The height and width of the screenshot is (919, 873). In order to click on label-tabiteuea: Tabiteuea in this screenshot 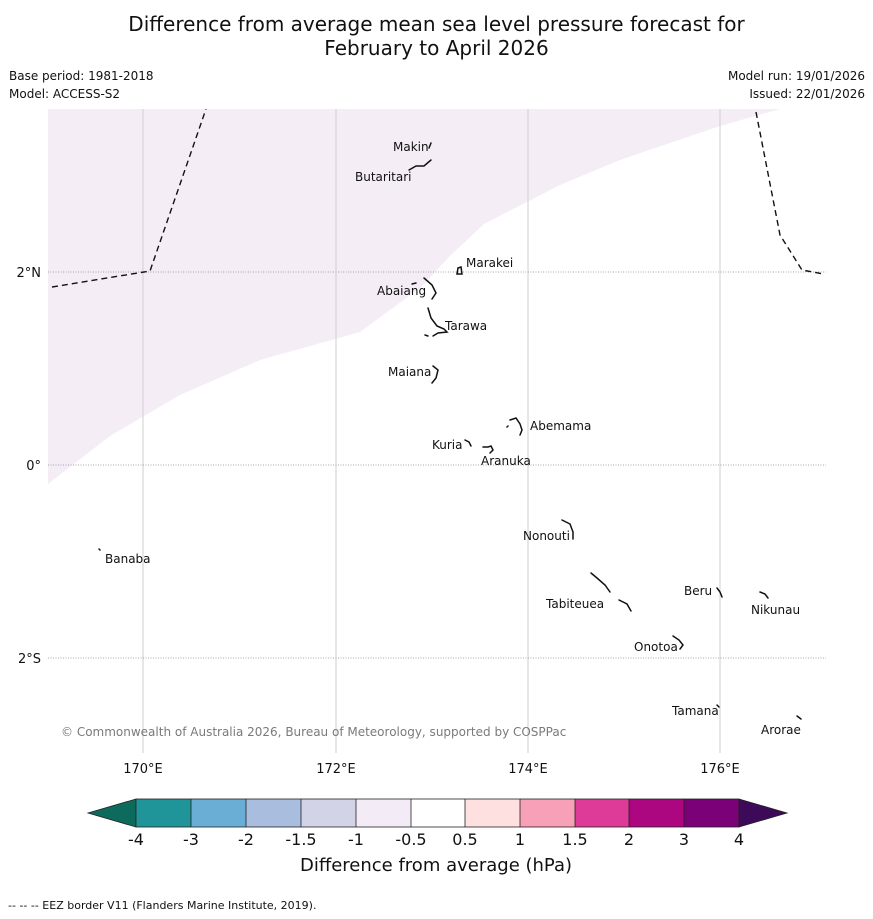, I will do `click(574, 604)`.